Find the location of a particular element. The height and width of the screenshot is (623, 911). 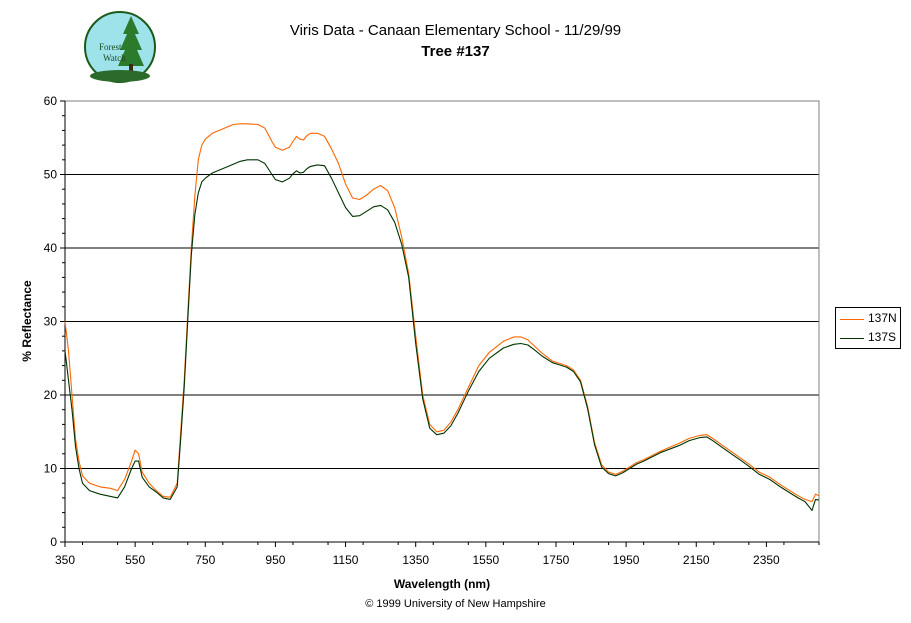

y-tick-label: 50 is located at coordinates (51, 175).